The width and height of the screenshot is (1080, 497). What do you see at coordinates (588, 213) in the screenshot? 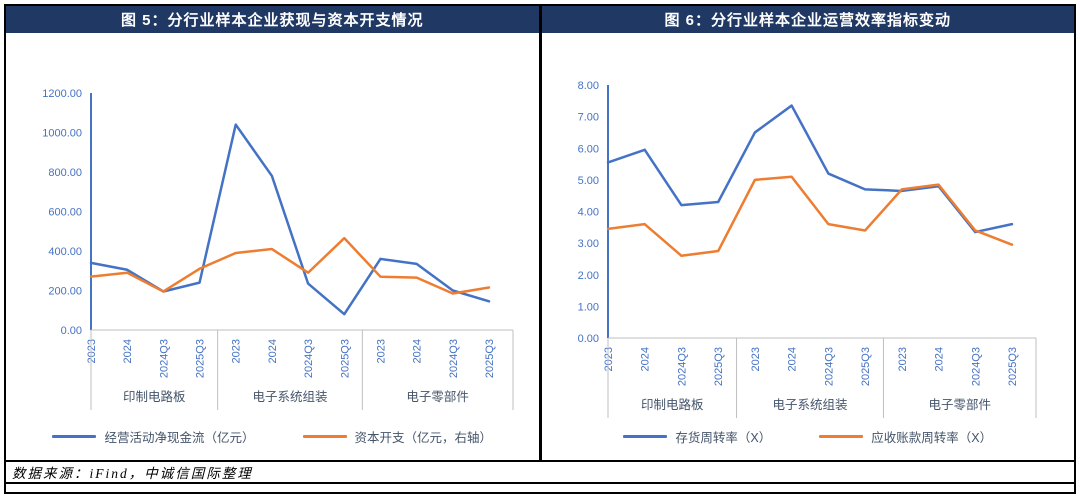
I see `y-tick-label: 4.00` at bounding box center [588, 213].